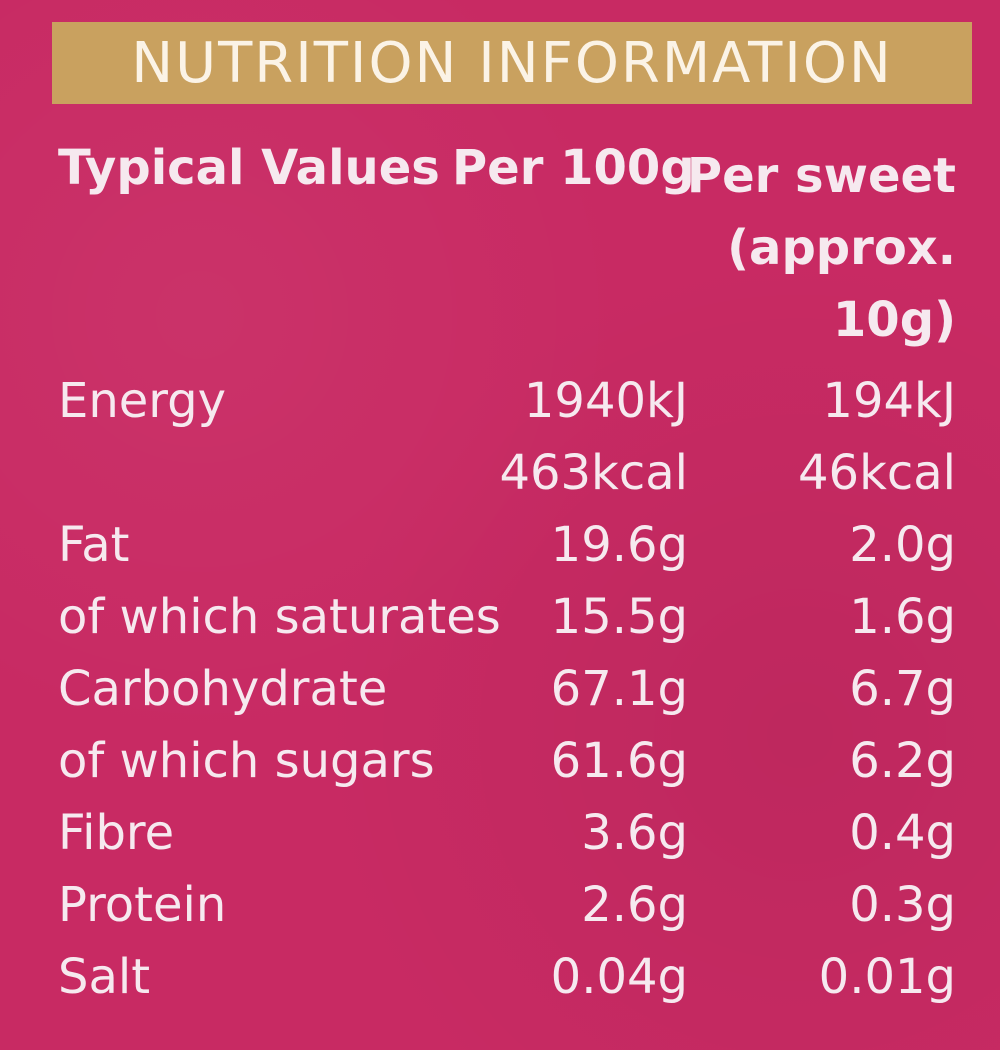 The image size is (1000, 1050). I want to click on row-per100-value: 3.6g, so click(634, 833).